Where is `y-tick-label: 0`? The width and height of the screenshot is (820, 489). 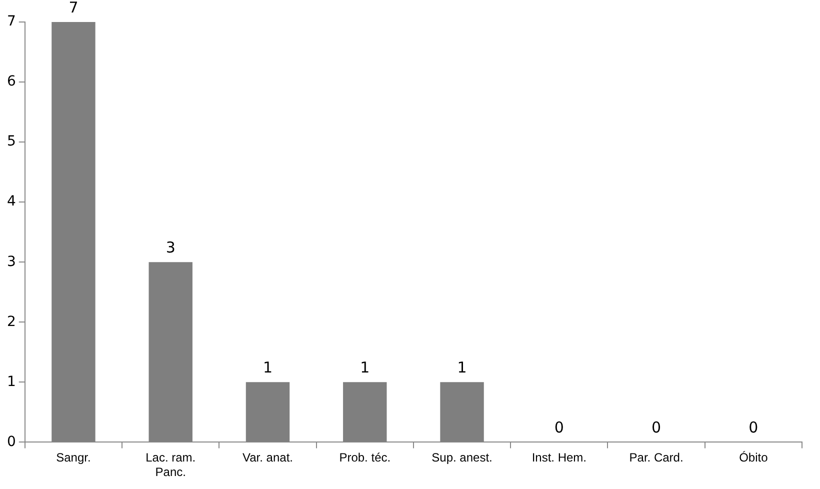 y-tick-label: 0 is located at coordinates (11, 442).